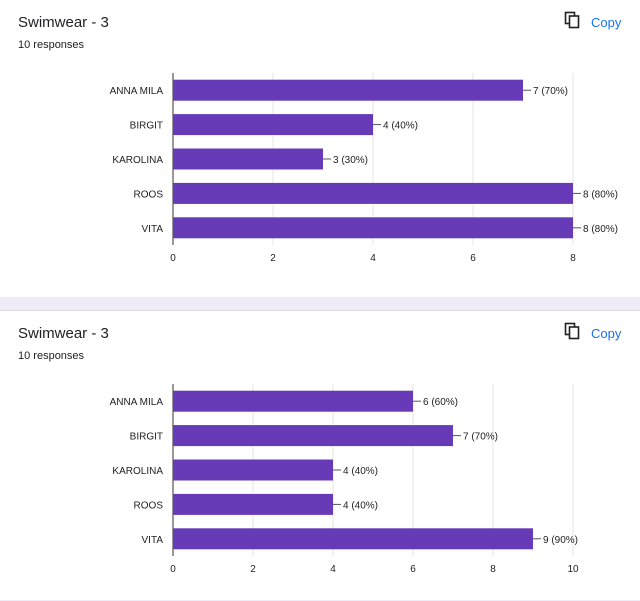 This screenshot has width=640, height=601. I want to click on x-tick-label: 10, so click(573, 569).